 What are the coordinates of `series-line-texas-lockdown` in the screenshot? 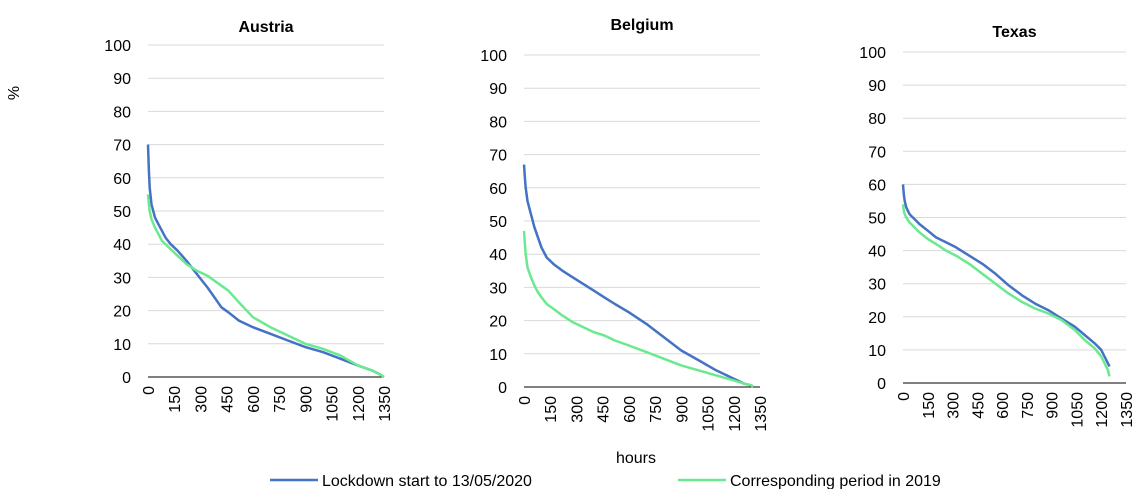 It's located at (1006, 275).